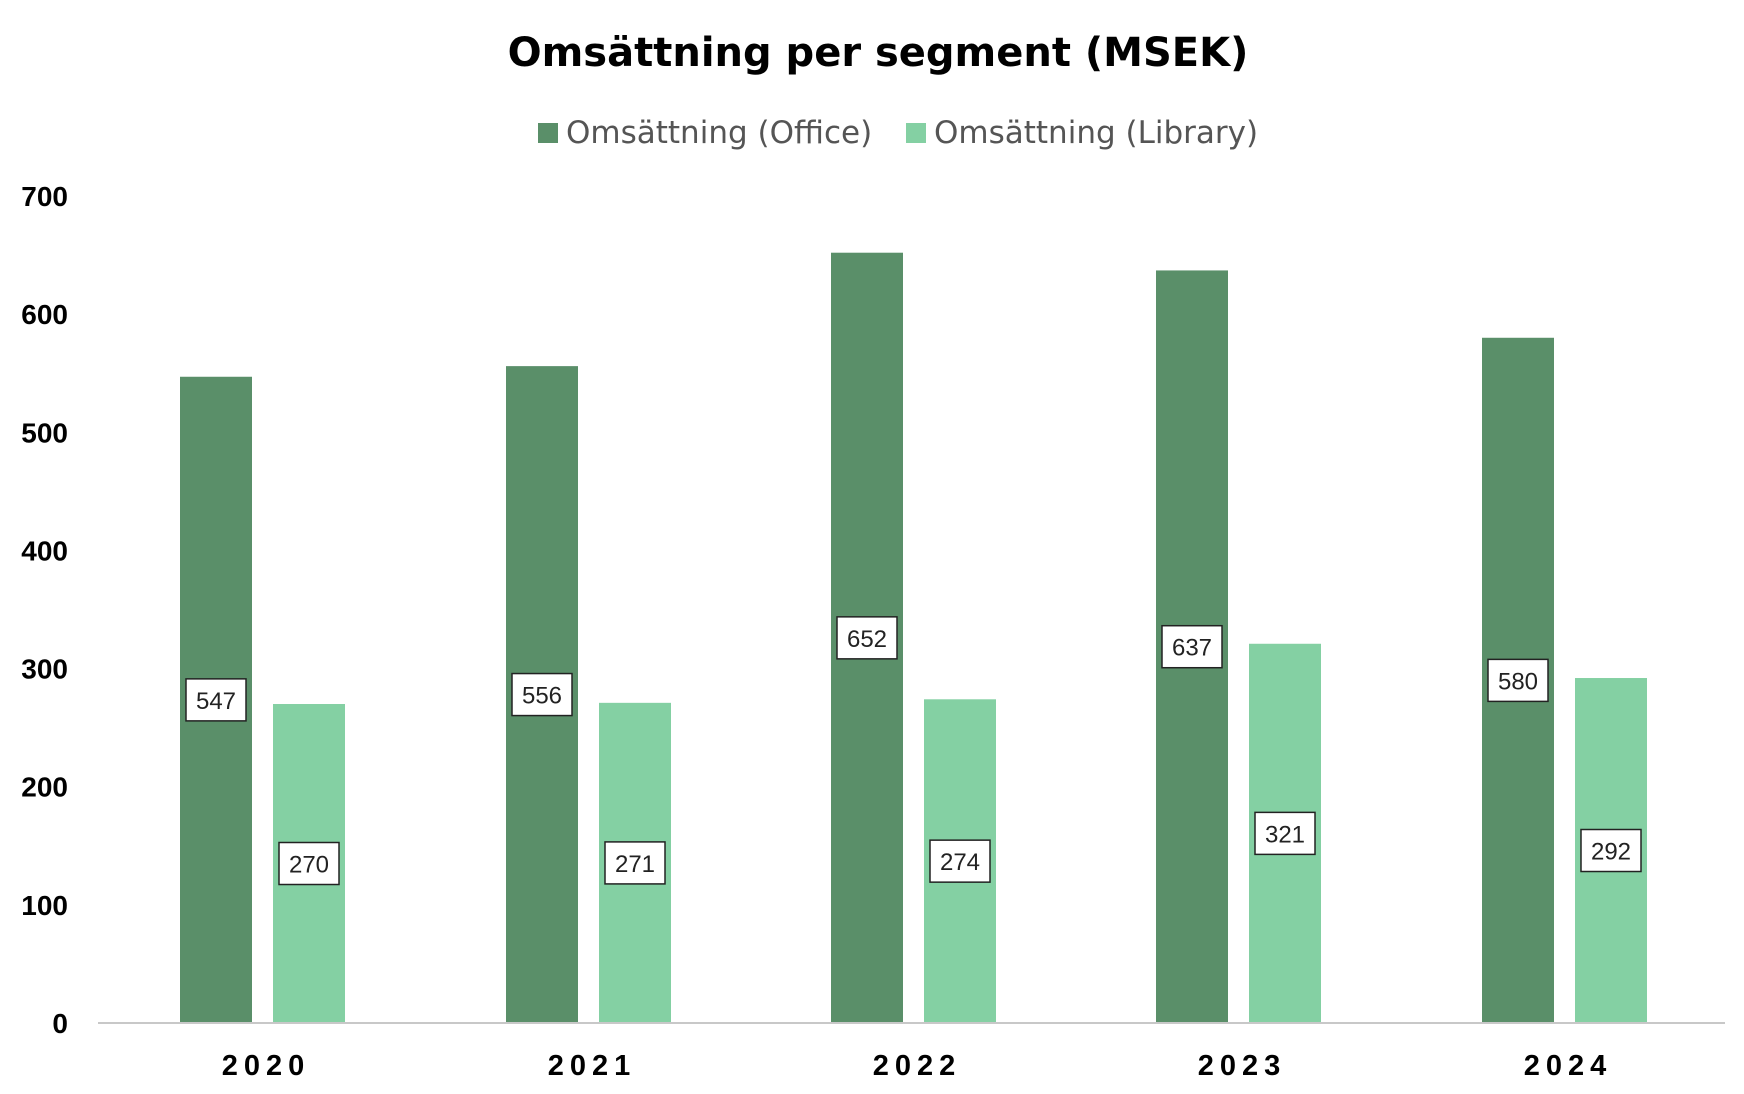  I want to click on data-label: 547, so click(216, 701).